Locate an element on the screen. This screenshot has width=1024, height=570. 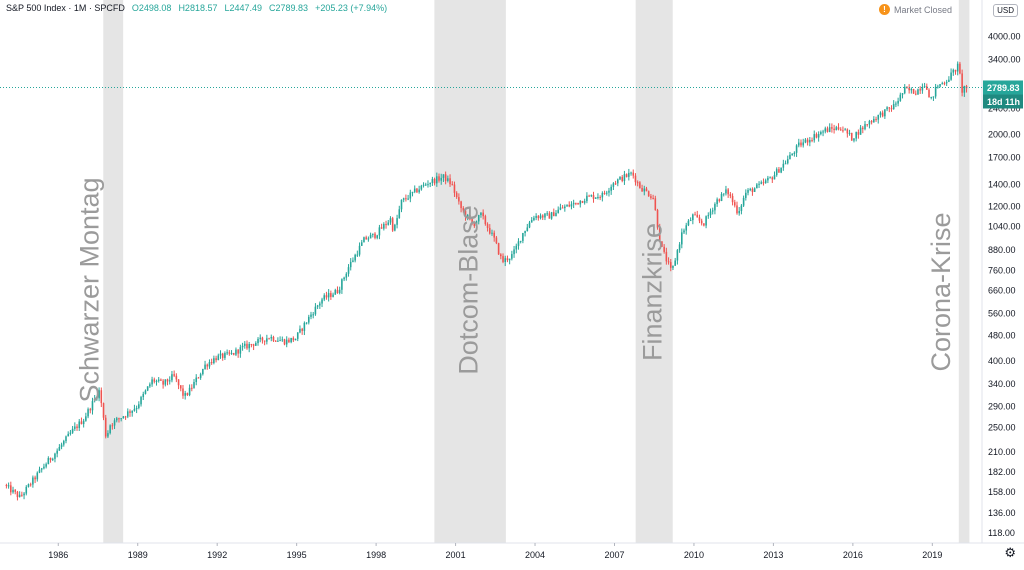
symbol-title: S&P 500 Index · 1M · SPCFD is located at coordinates (65, 8).